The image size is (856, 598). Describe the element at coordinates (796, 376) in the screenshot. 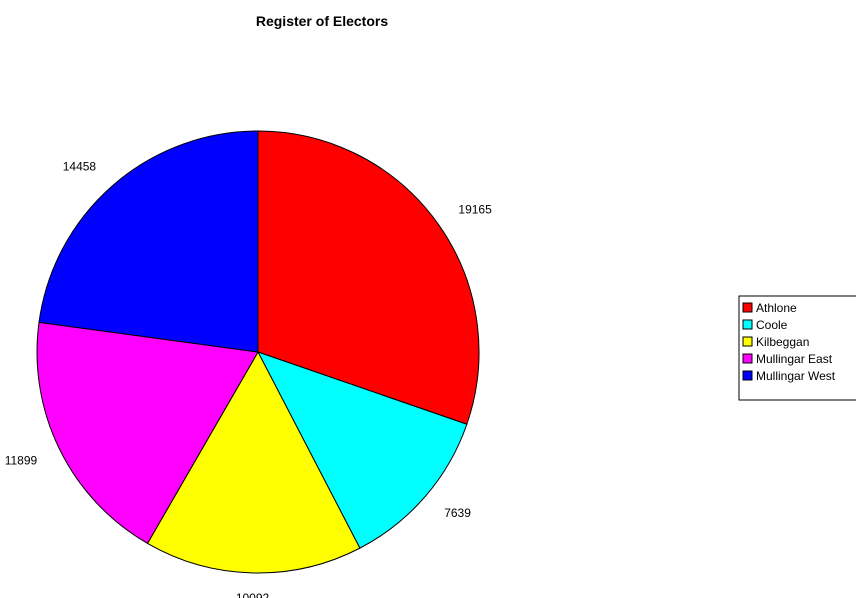

I see `legend-label-mullingar-west: Mullingar West` at that location.